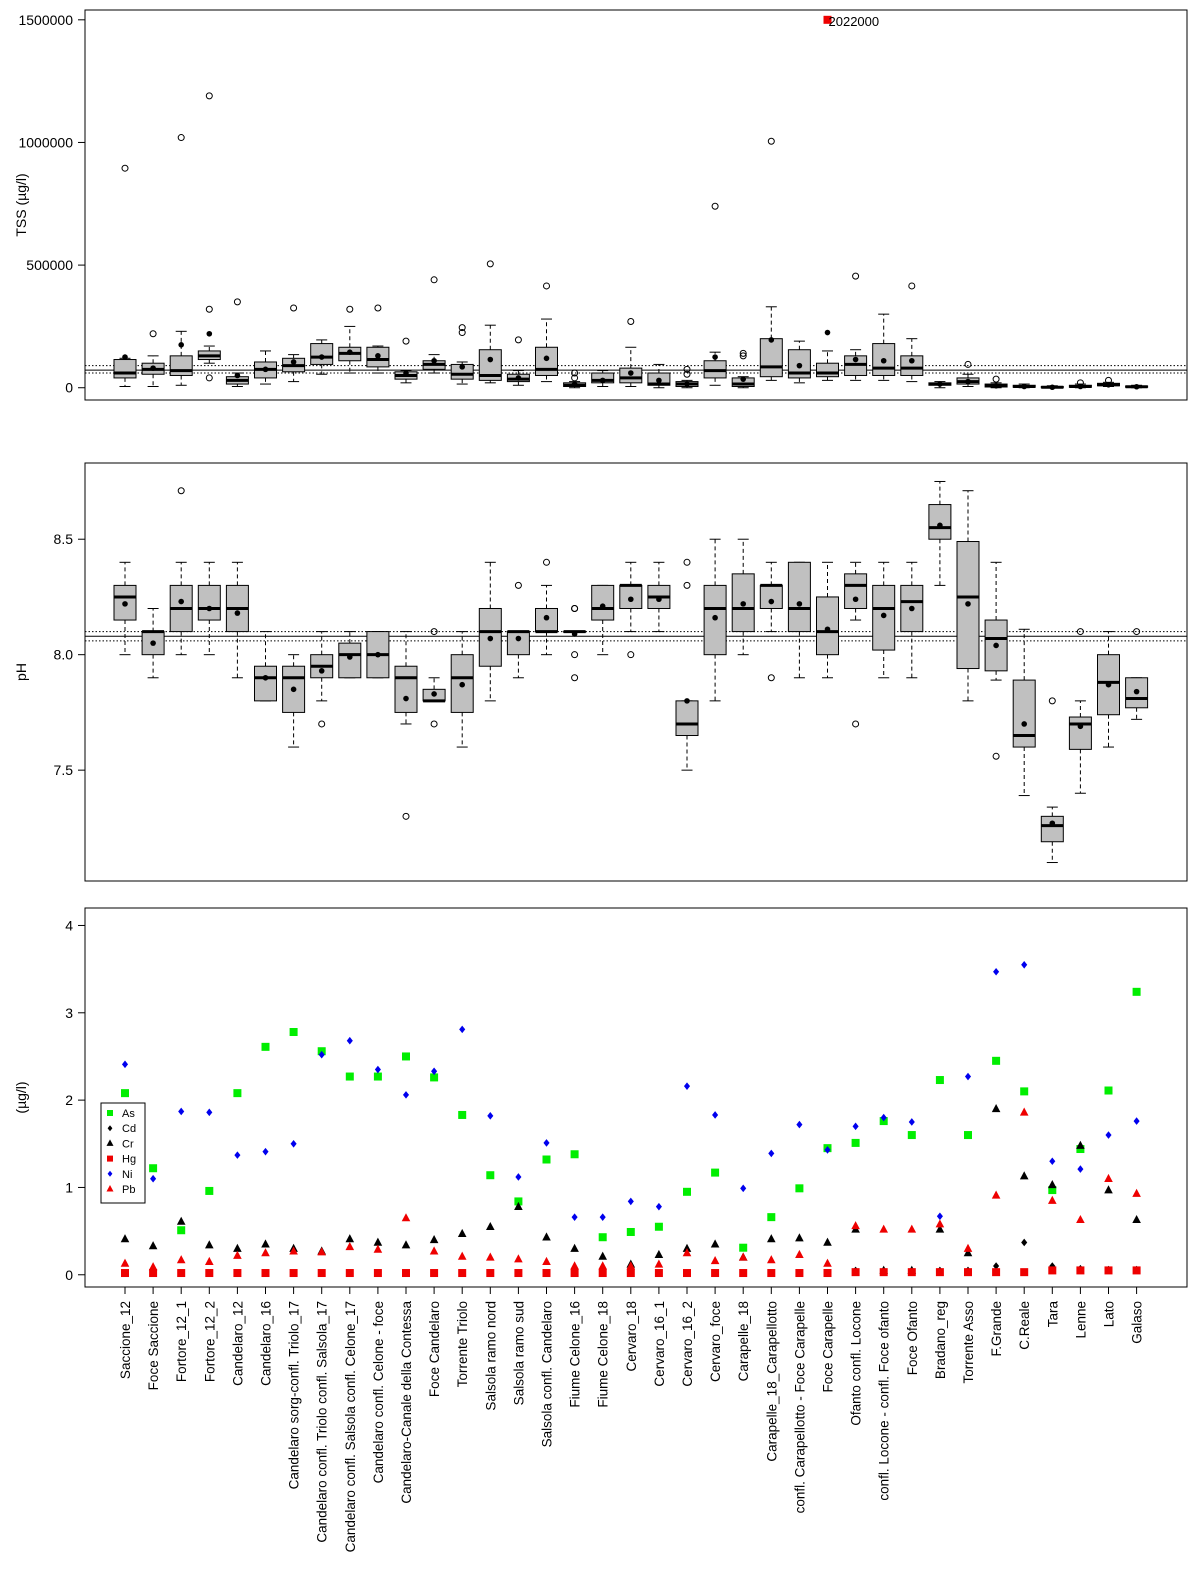  I want to click on series-cr, so click(630, 1189).